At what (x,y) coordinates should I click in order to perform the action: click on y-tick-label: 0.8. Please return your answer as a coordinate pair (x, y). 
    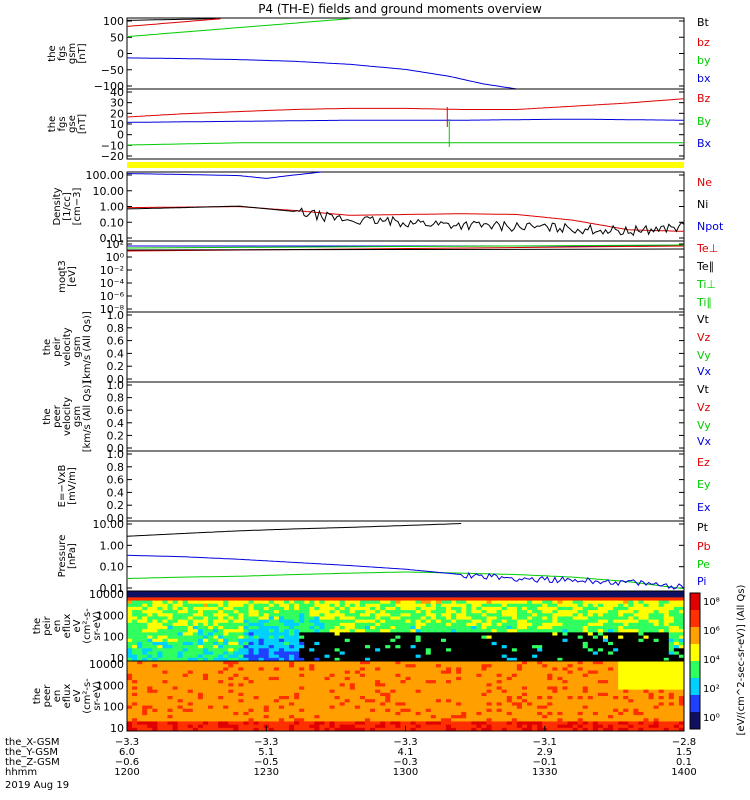
    Looking at the image, I should click on (116, 467).